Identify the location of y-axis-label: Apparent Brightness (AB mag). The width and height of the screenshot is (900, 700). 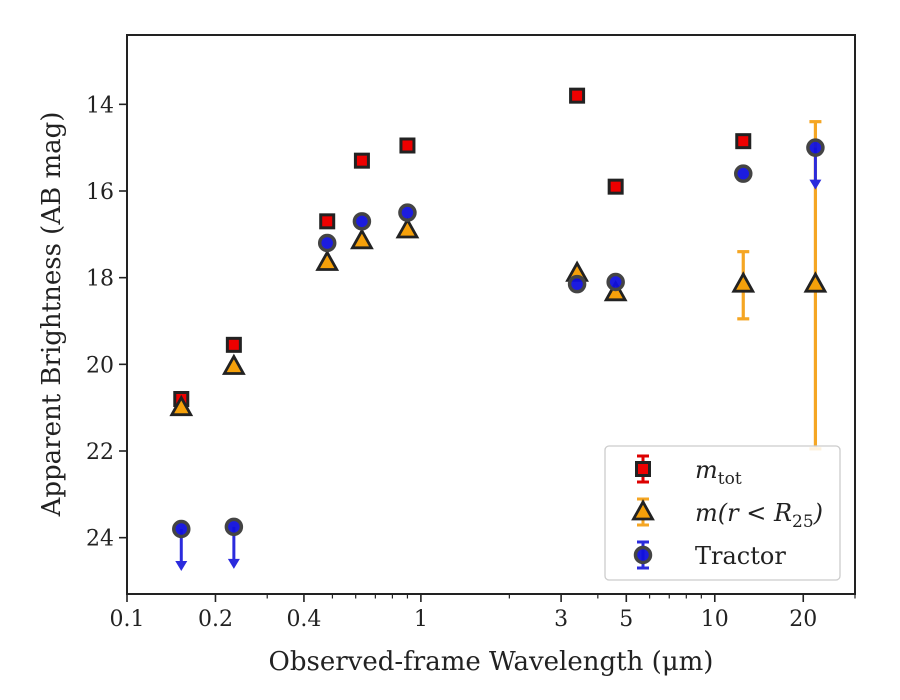
(52, 315).